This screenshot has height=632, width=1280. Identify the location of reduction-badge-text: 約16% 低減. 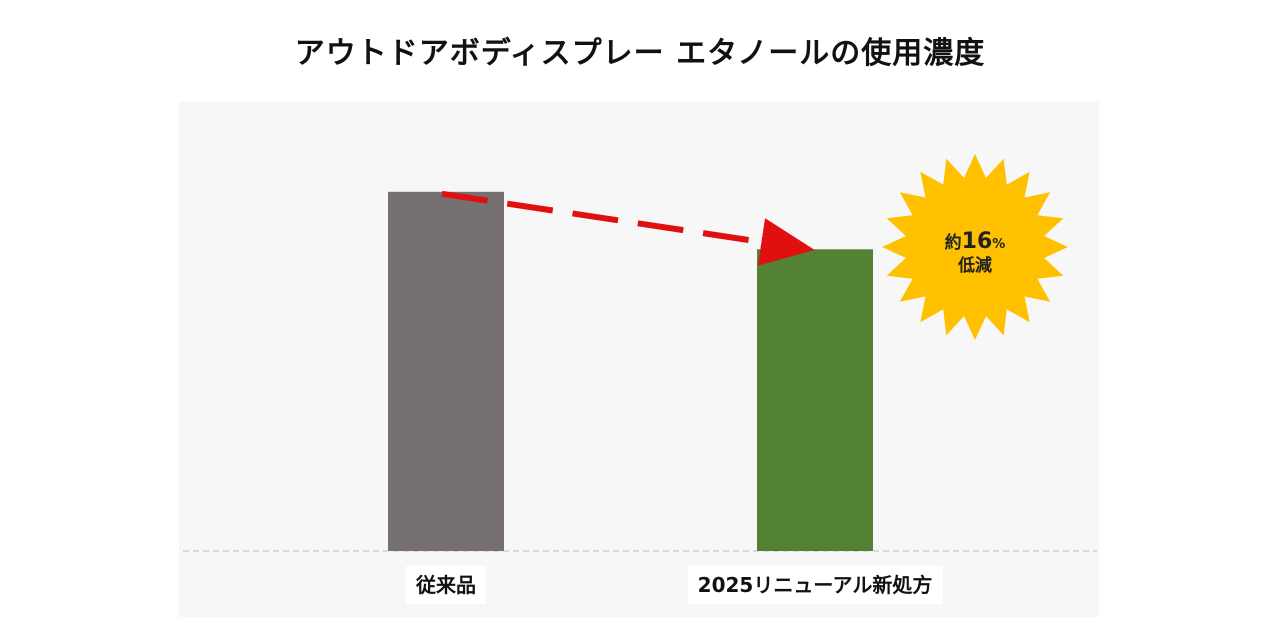
(975, 252).